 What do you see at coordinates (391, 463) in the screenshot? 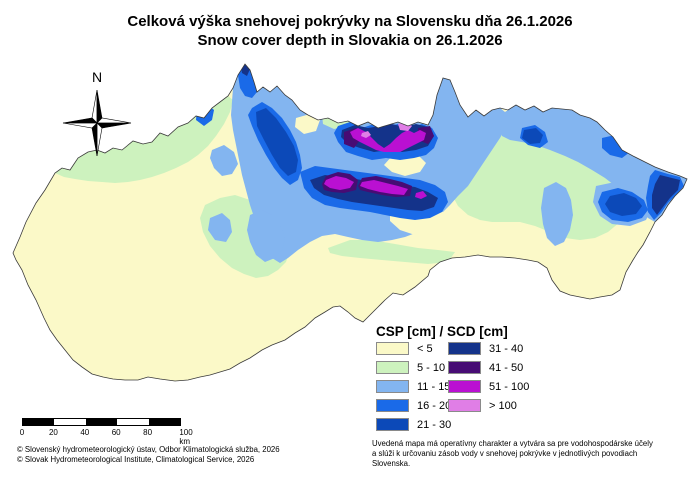
I see `note-line-3: Slovenska.` at bounding box center [391, 463].